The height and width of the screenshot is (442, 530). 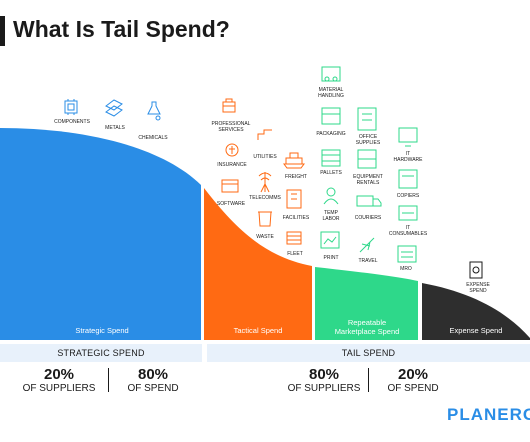 What do you see at coordinates (368, 218) in the screenshot?
I see `icon-label-couriers: COURIERS` at bounding box center [368, 218].